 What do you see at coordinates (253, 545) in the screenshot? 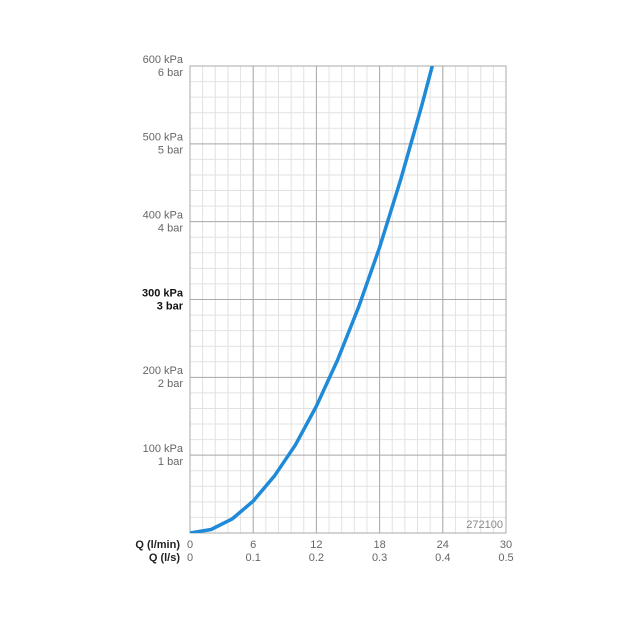
I see `x-tick-label: 6` at bounding box center [253, 545].